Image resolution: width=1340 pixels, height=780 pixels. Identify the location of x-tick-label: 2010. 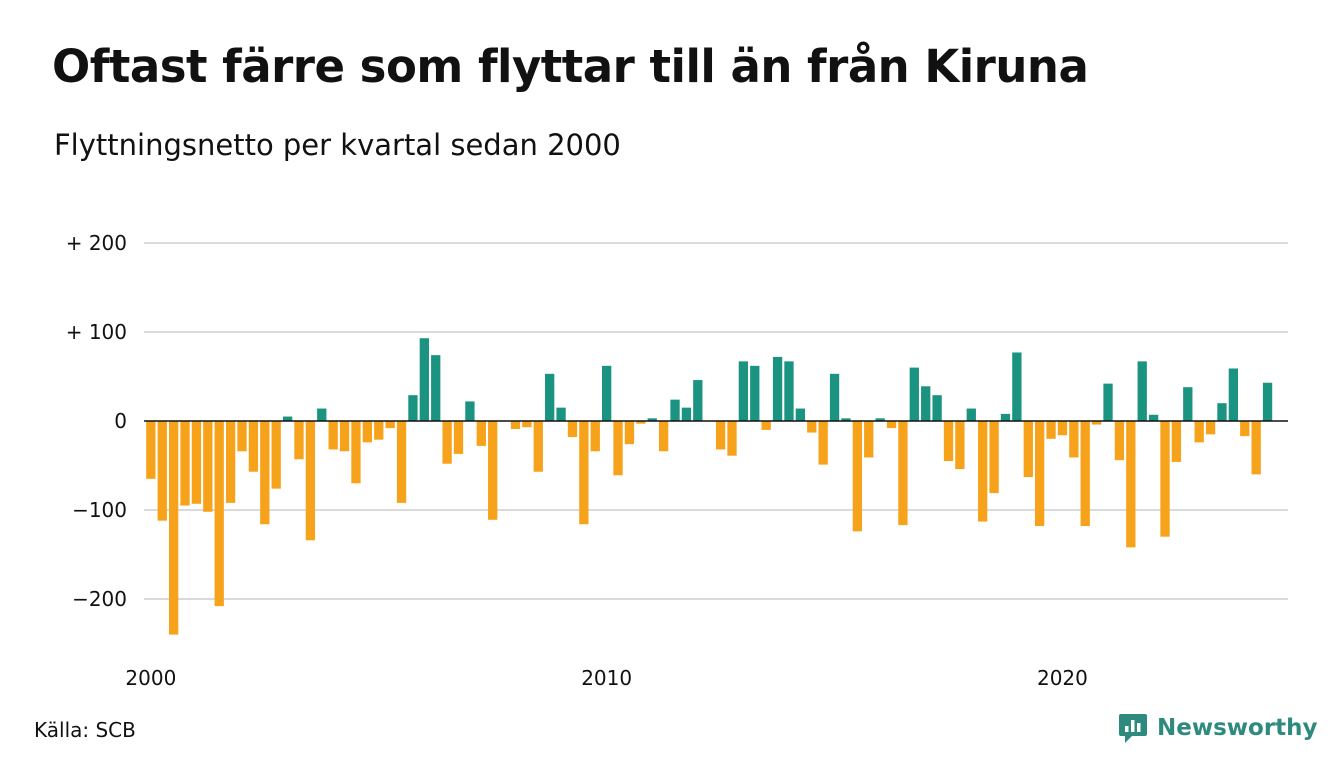
(606, 678).